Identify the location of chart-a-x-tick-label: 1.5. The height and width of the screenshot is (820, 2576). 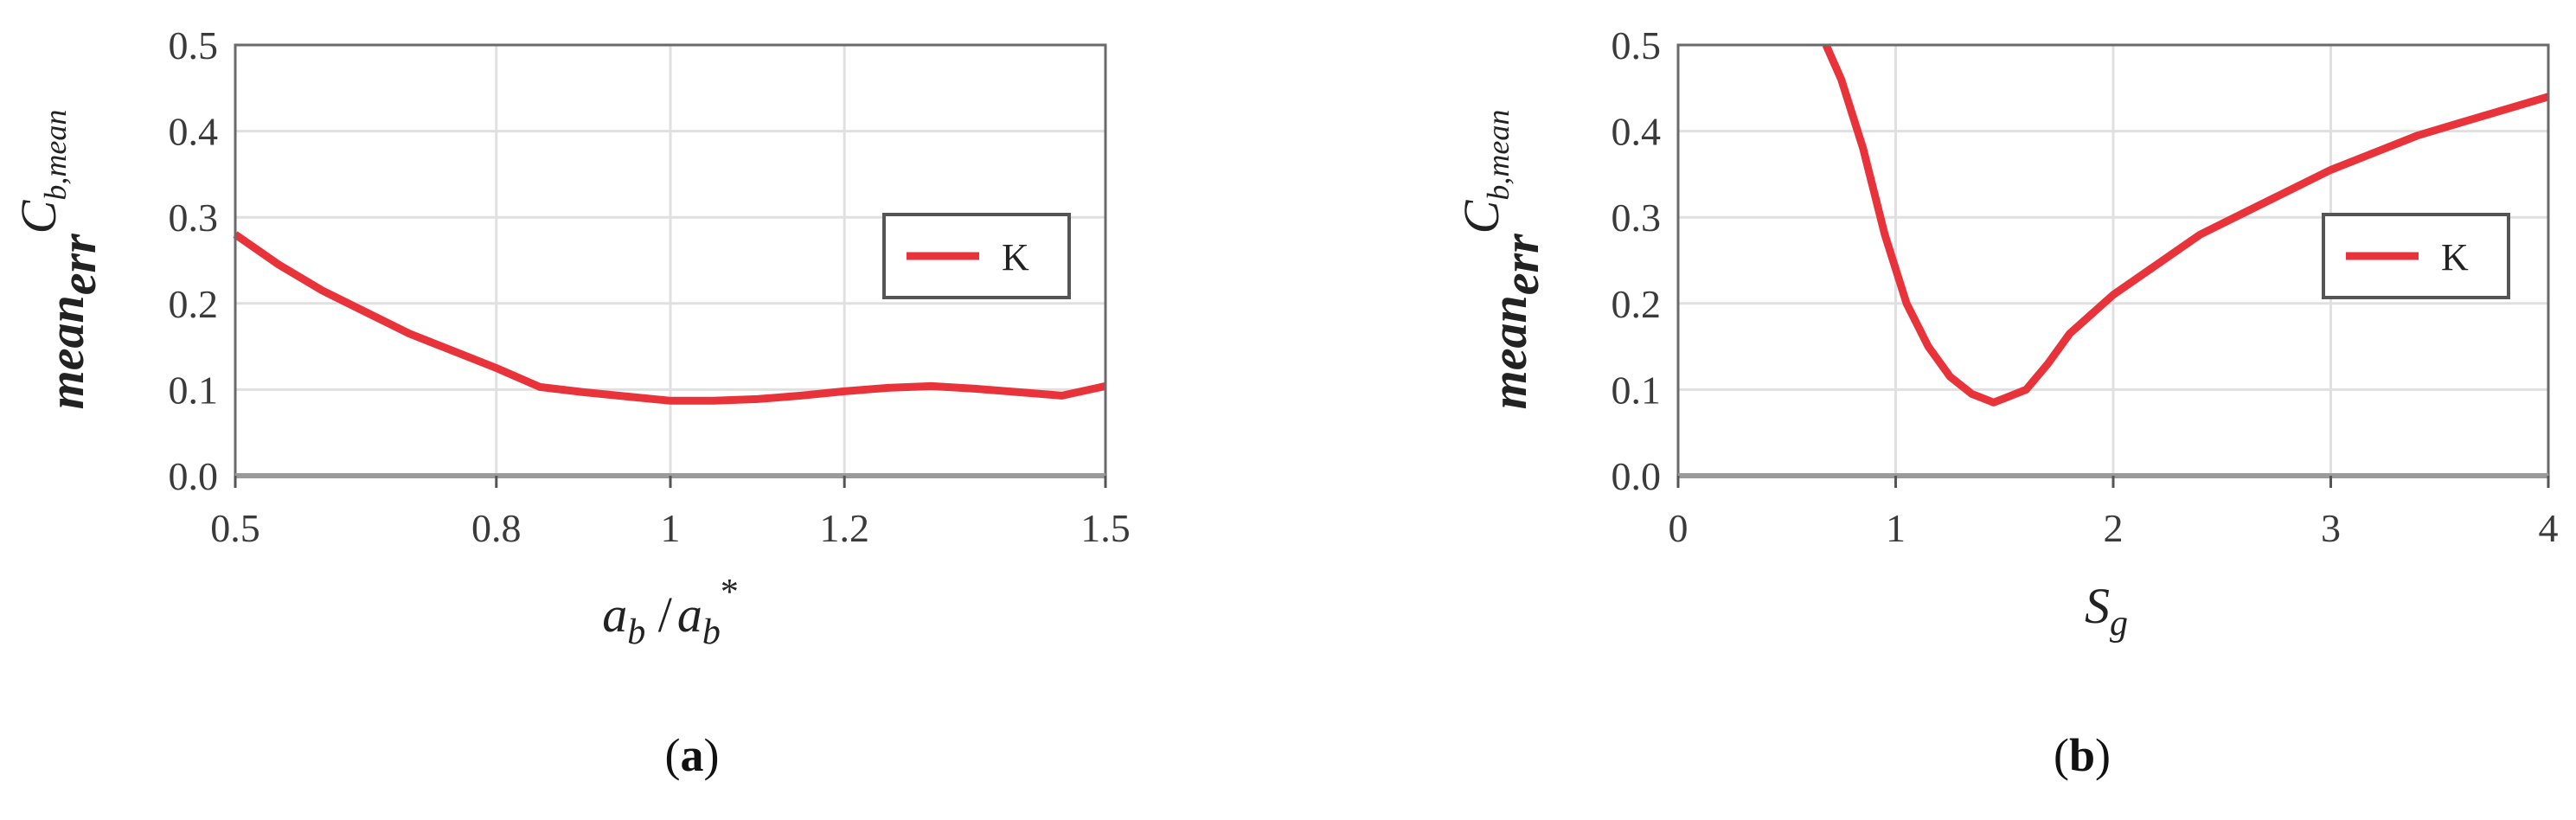
(1105, 528).